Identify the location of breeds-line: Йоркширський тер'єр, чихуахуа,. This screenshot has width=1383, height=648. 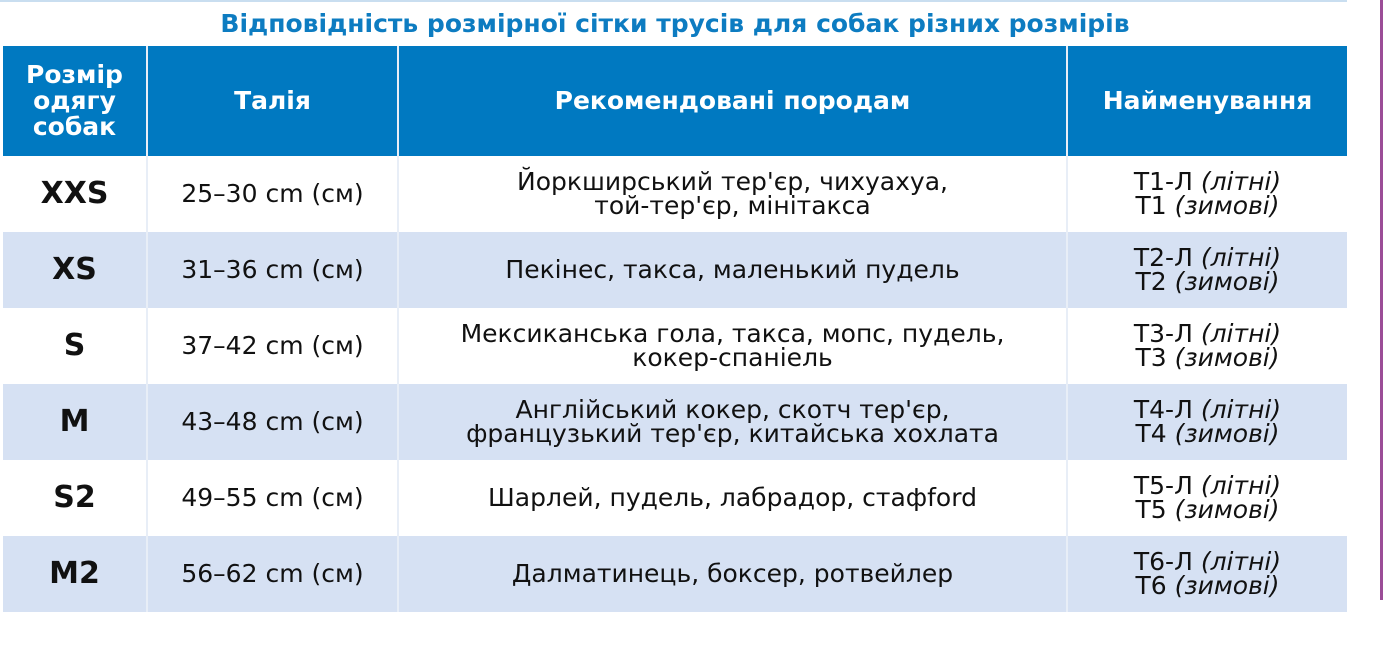
(732, 181).